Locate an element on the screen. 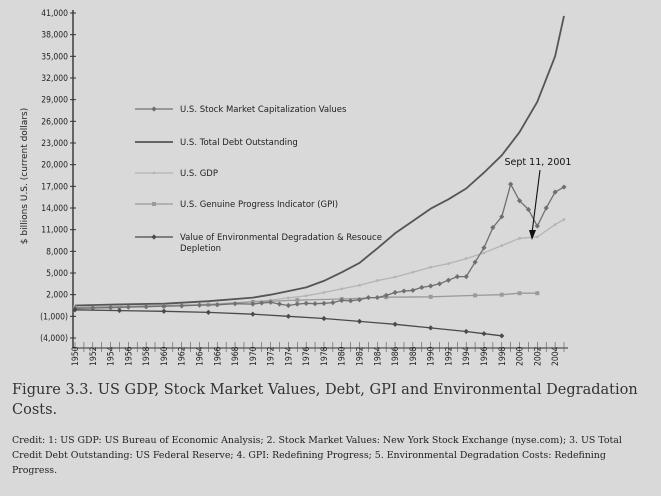 Image resolution: width=661 pixels, height=496 pixels. x-tick-label: 1952 is located at coordinates (94, 356).